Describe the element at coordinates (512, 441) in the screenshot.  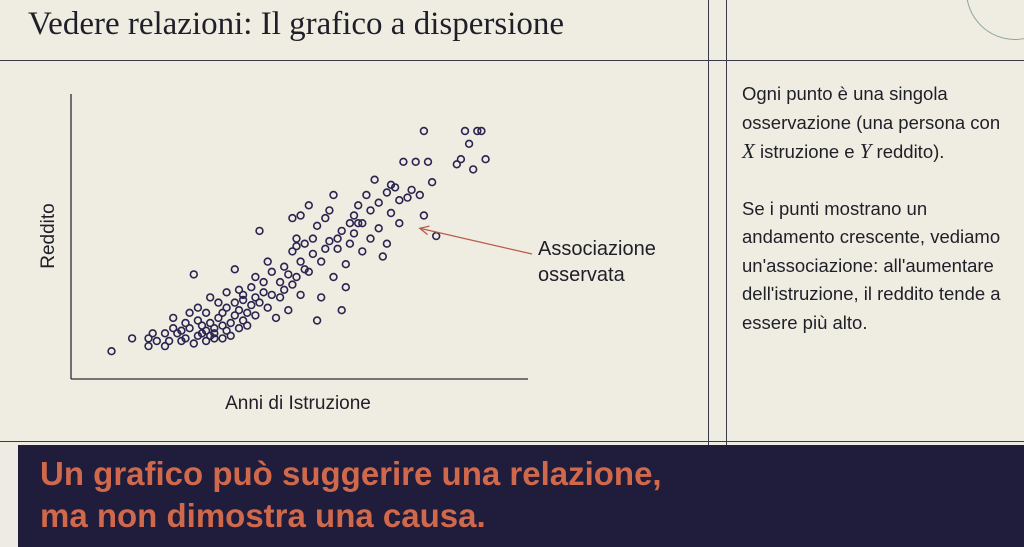
I see `bottom-divider` at that location.